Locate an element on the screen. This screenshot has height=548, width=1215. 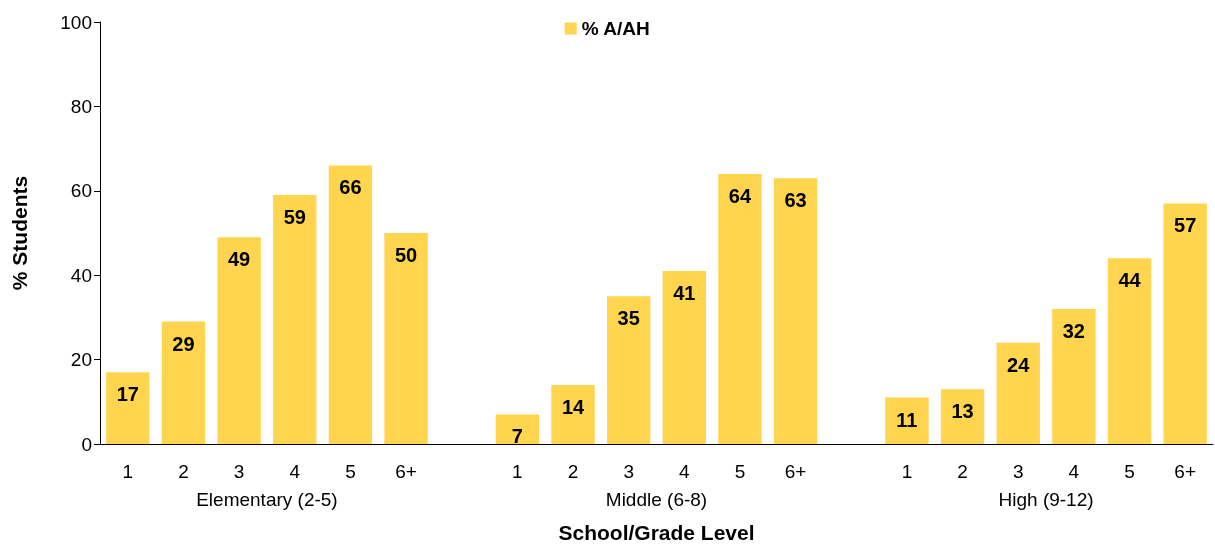
data-label: 41 is located at coordinates (684, 292).